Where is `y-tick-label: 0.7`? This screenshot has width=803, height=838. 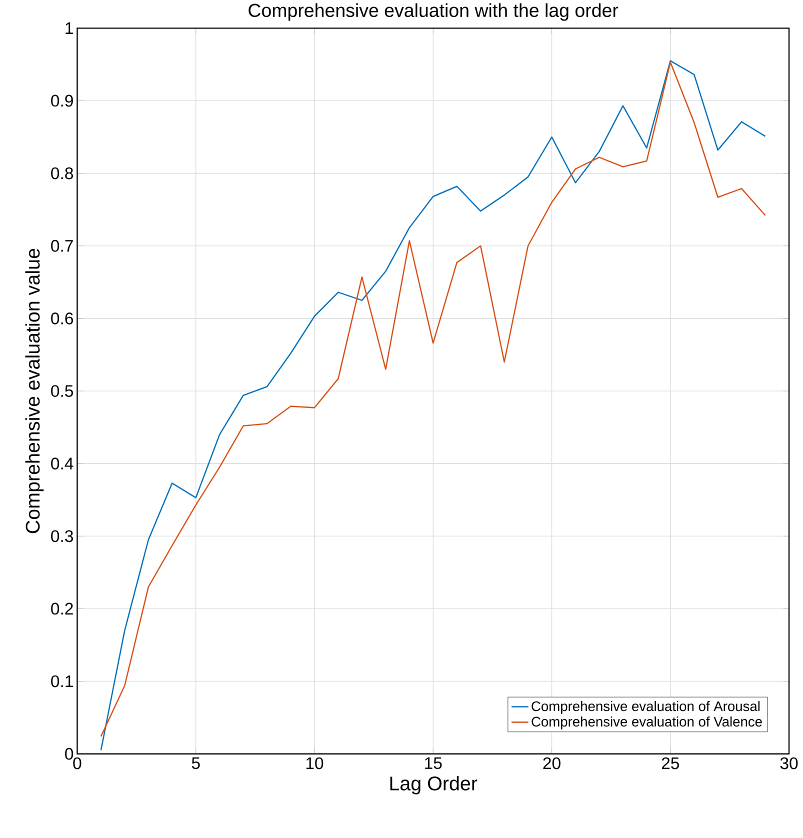 y-tick-label: 0.7 is located at coordinates (62, 246).